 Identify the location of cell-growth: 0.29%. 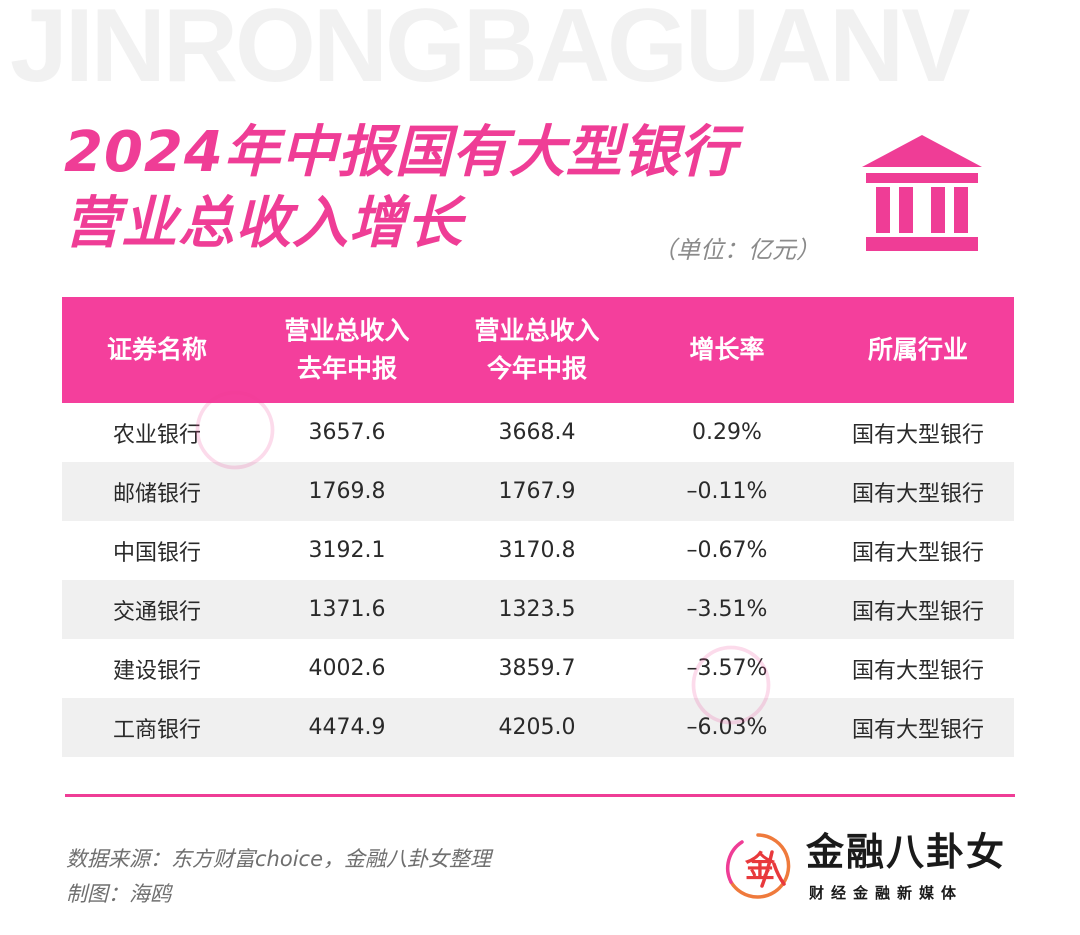
(727, 432).